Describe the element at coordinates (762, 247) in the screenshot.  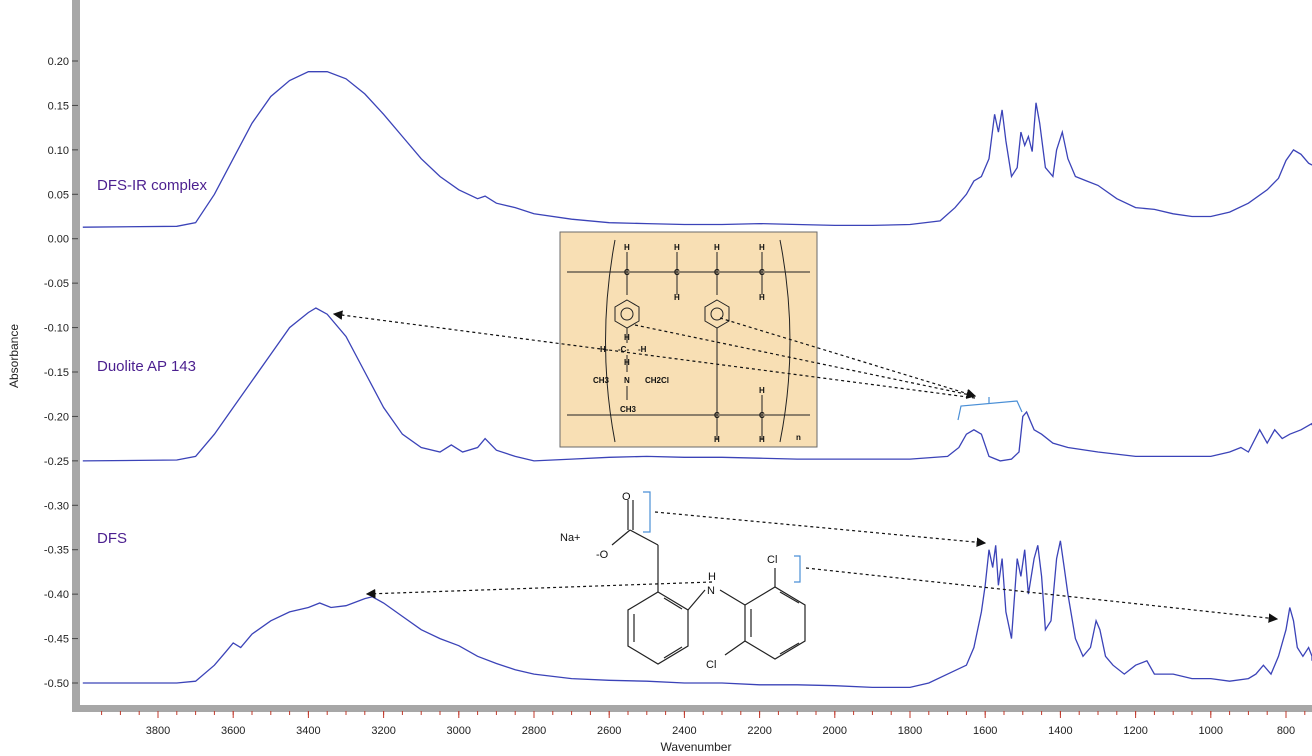
I see `resin-label-h4: H` at that location.